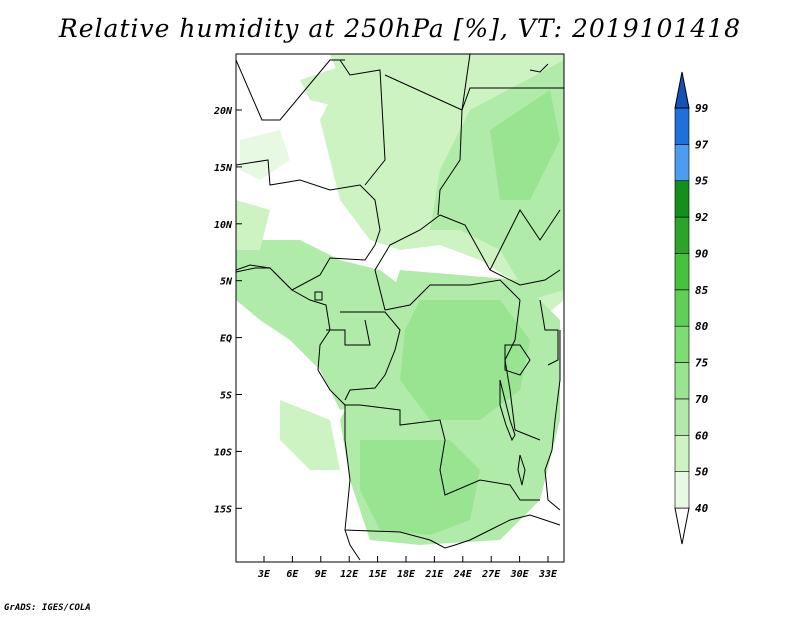 The width and height of the screenshot is (800, 618). Describe the element at coordinates (702, 363) in the screenshot. I see `colorbar-label: 75` at that location.